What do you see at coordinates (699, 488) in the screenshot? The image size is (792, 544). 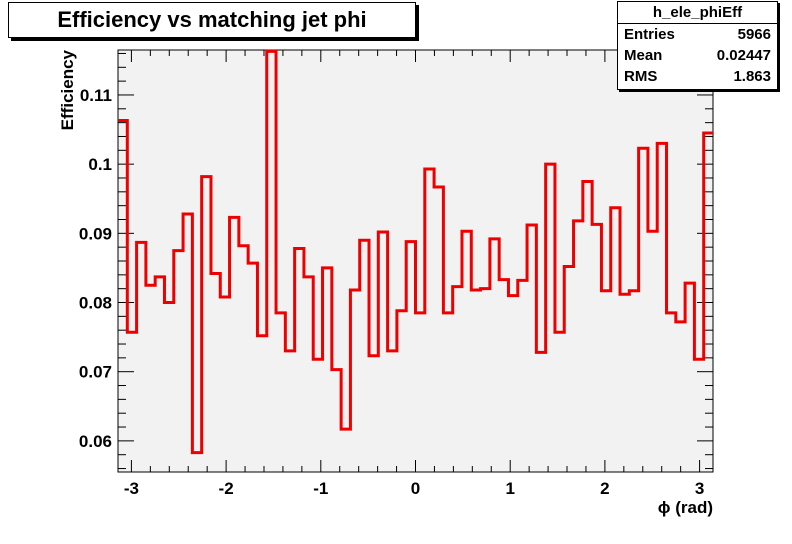 I see `x-tick-label: 3` at bounding box center [699, 488].